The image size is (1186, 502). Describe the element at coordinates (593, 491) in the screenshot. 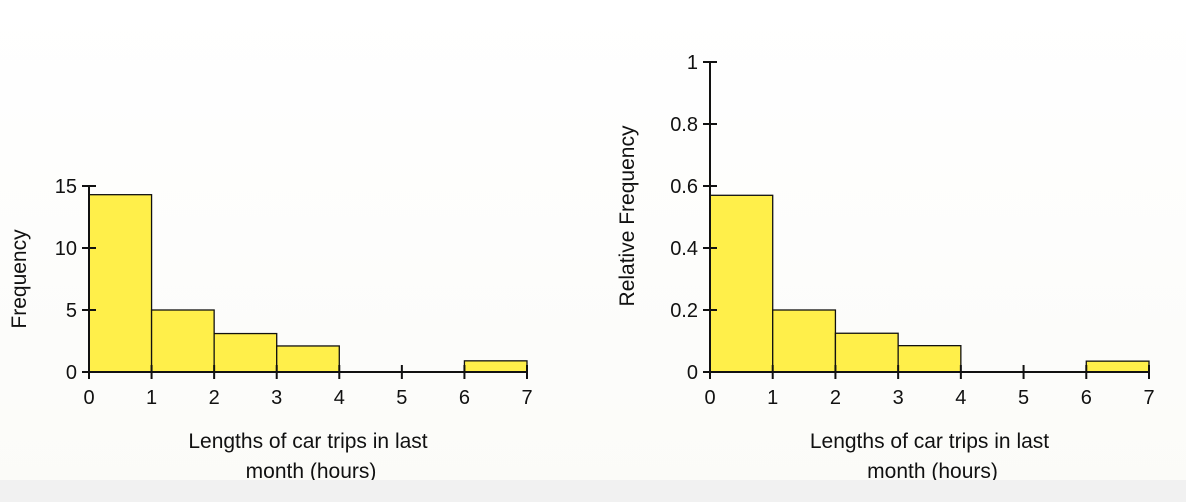

I see `bottom-strip` at that location.